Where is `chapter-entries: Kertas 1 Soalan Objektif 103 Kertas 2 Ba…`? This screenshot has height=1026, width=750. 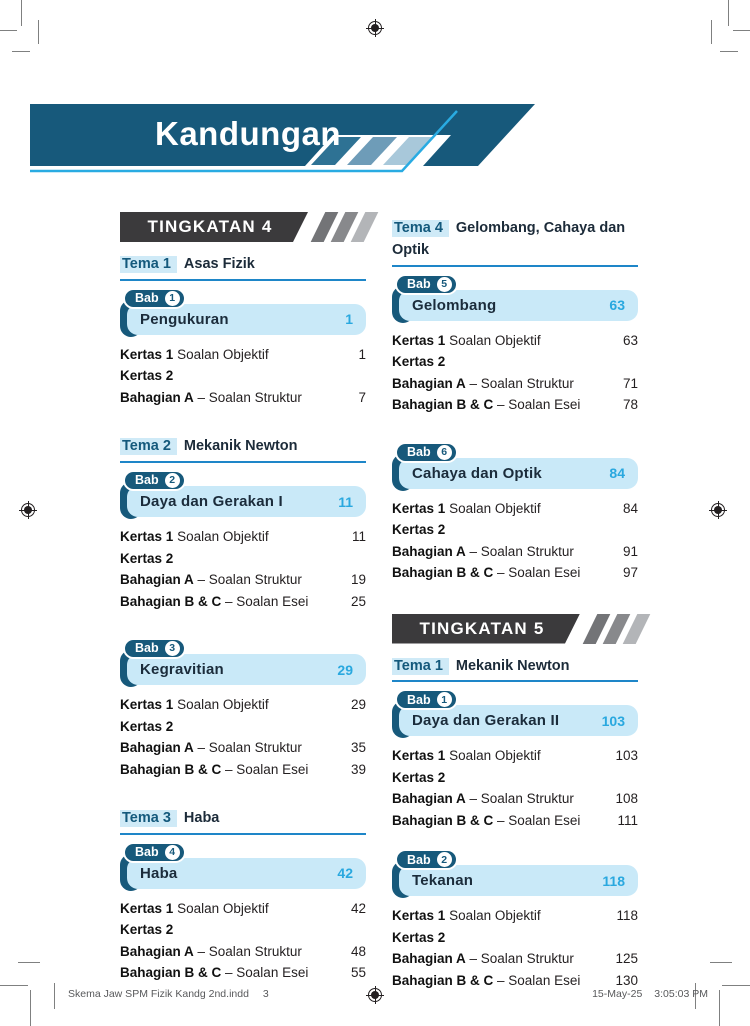
chapter-entries: Kertas 1 Soalan Objektif 103 Kertas 2 Ba… is located at coordinates (515, 788).